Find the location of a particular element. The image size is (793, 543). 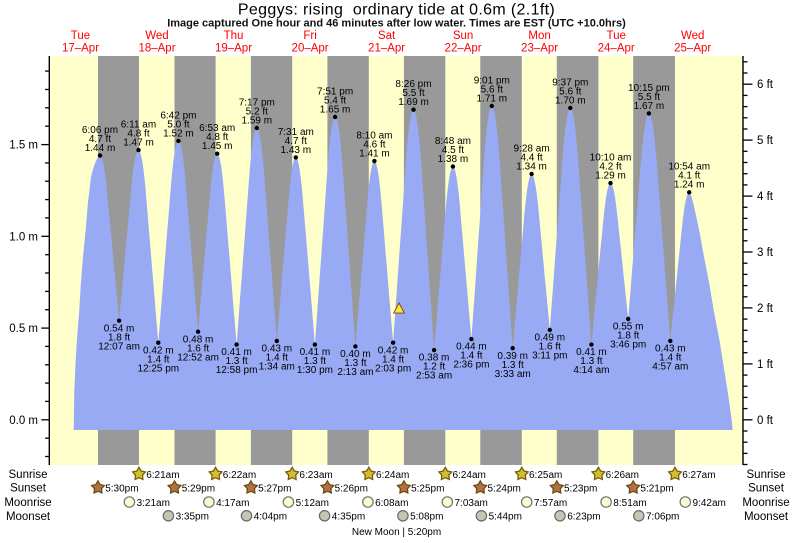

svg-text: 9:28 am is located at coordinates (532, 148).